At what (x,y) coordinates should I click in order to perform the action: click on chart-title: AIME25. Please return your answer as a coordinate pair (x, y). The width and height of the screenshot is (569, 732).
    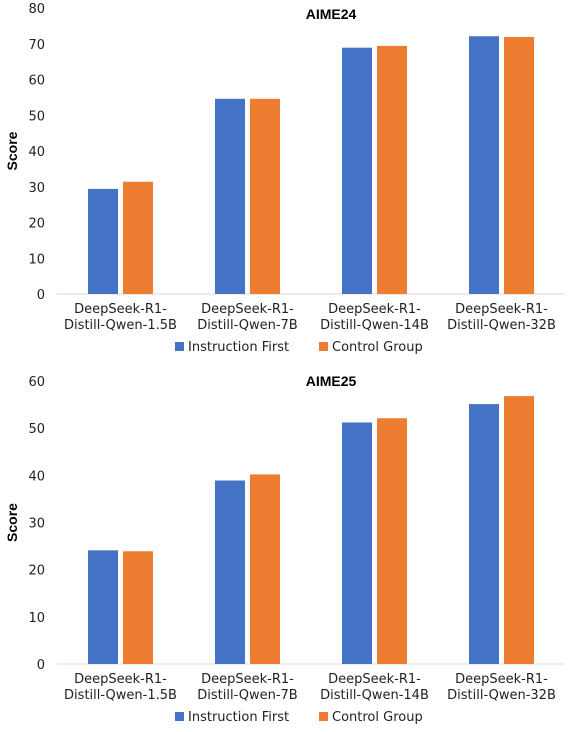
    Looking at the image, I should click on (331, 381).